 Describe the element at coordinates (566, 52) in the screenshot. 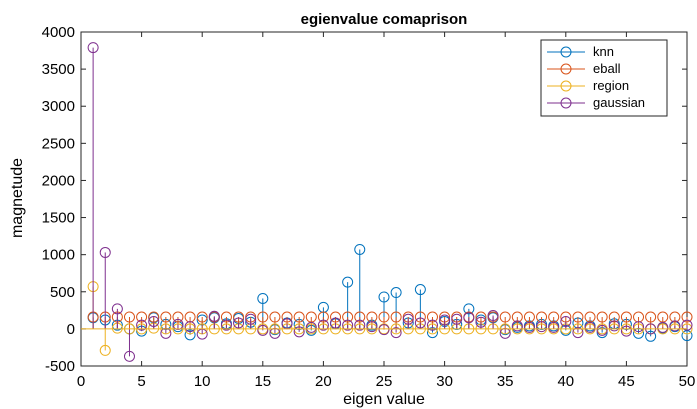

I see `legend-marker-knn` at that location.